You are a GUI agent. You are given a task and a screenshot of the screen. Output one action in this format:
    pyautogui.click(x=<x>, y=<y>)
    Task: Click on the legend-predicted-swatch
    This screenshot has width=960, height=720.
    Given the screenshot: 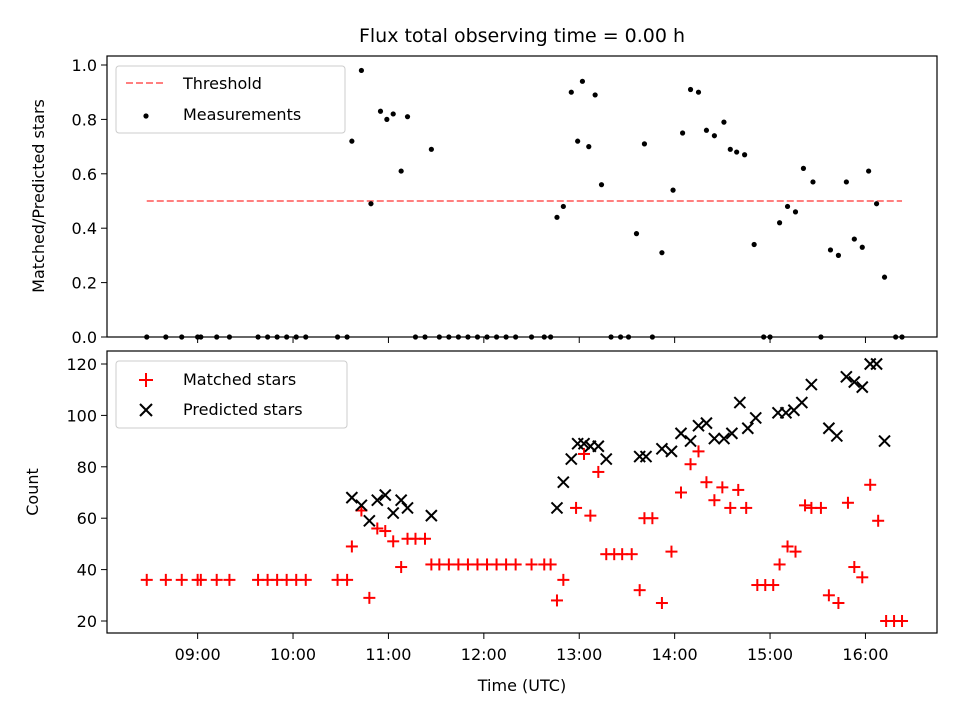 What is the action you would take?
    pyautogui.click(x=146, y=410)
    